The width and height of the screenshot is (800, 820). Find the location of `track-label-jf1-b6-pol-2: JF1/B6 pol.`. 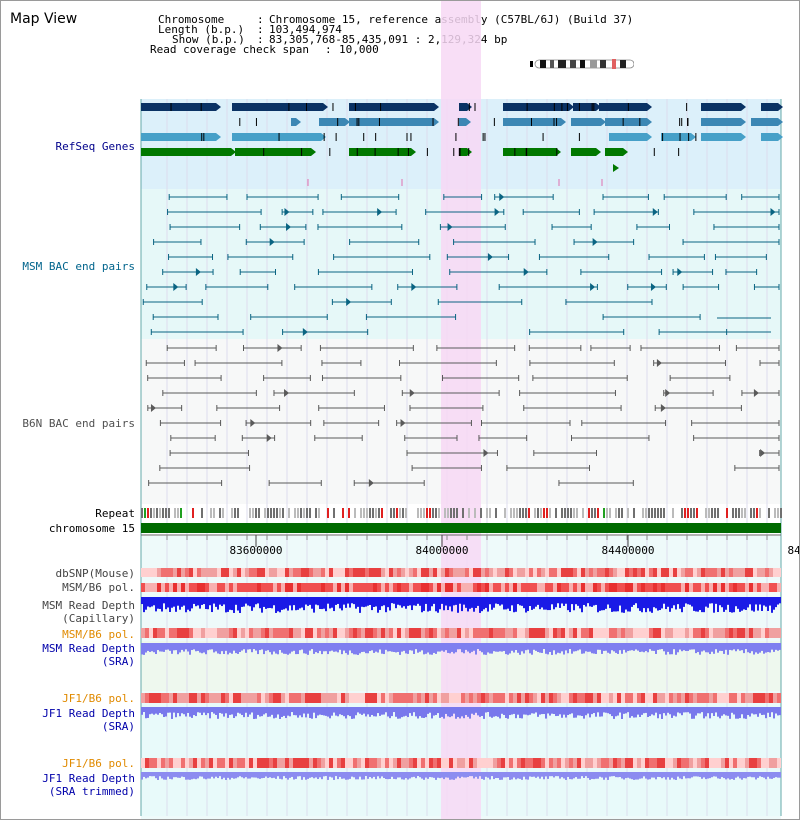

track-label-jf1-b6-pol-2: JF1/B6 pol. is located at coordinates (98, 763).